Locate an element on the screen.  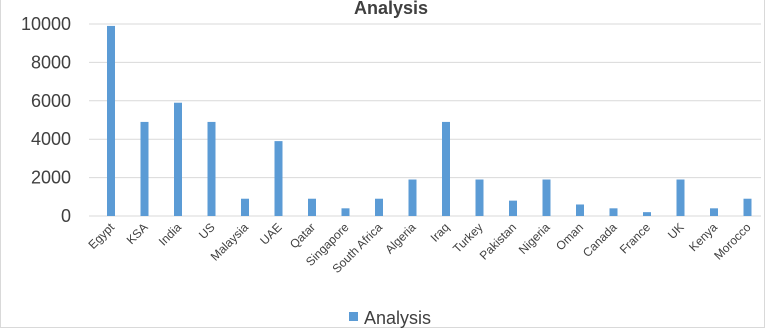
x-tick-label: Morocco is located at coordinates (732, 241).